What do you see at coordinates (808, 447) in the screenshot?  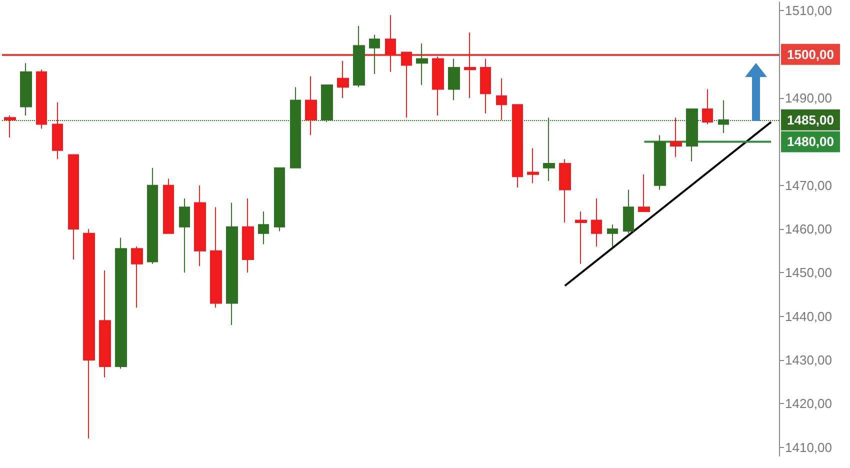 I see `y-tick-label: 1410,00` at bounding box center [808, 447].